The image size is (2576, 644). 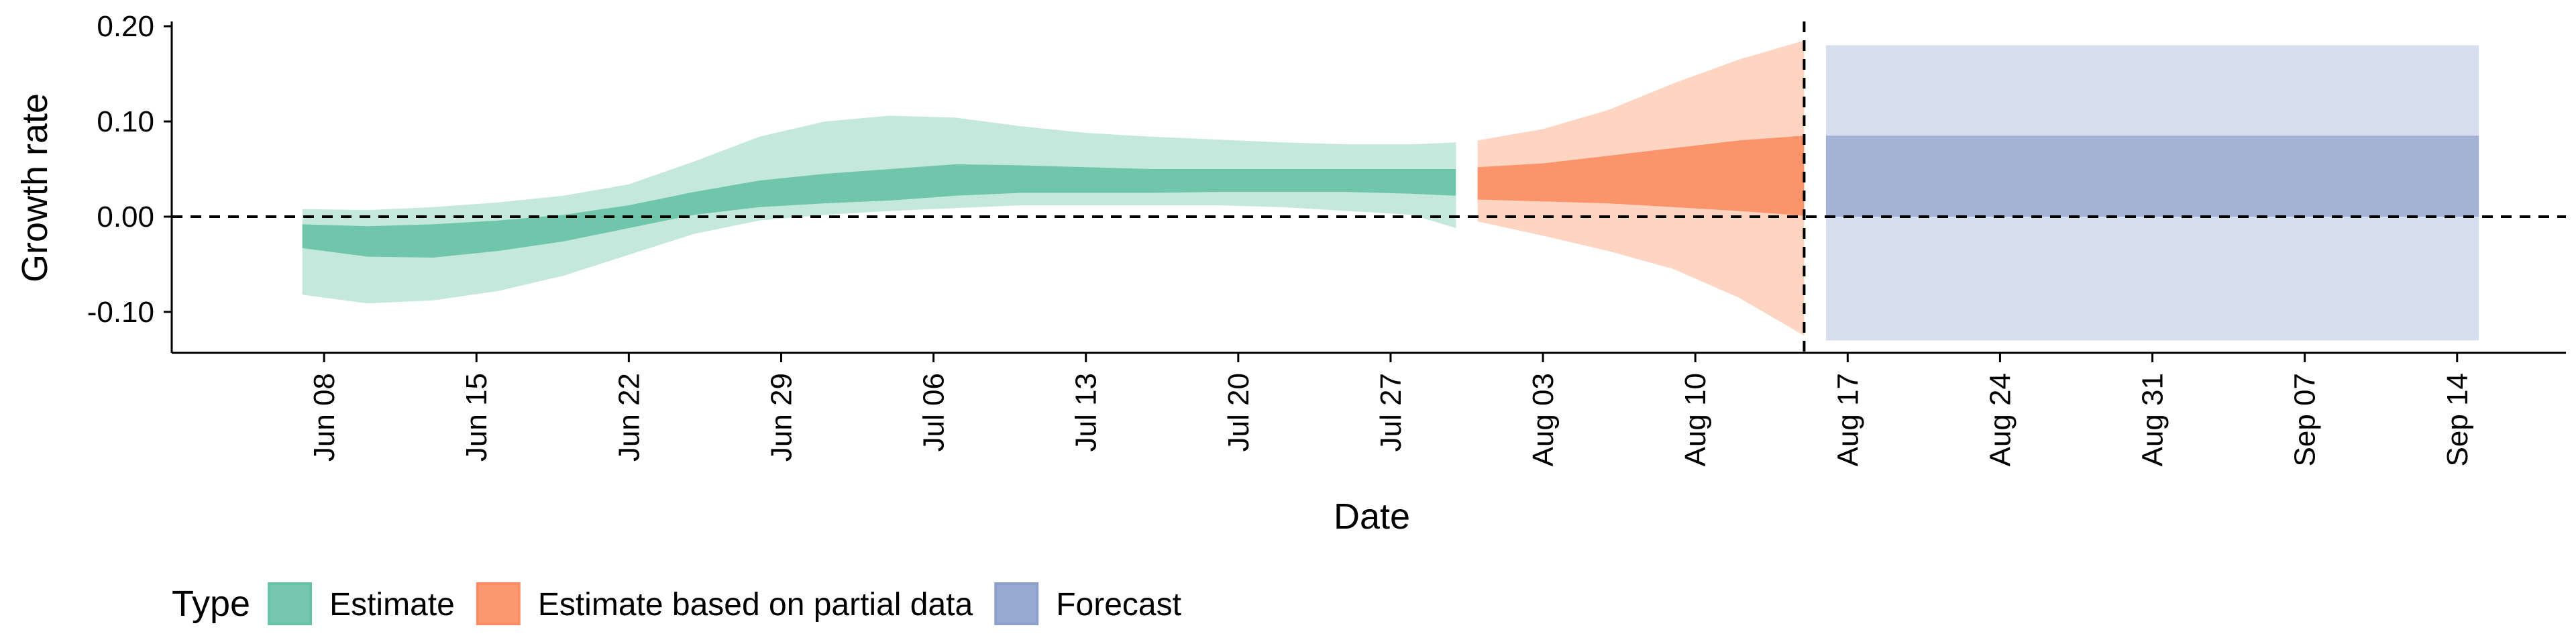 What do you see at coordinates (2000, 419) in the screenshot?
I see `x-tick-label: Aug 24` at bounding box center [2000, 419].